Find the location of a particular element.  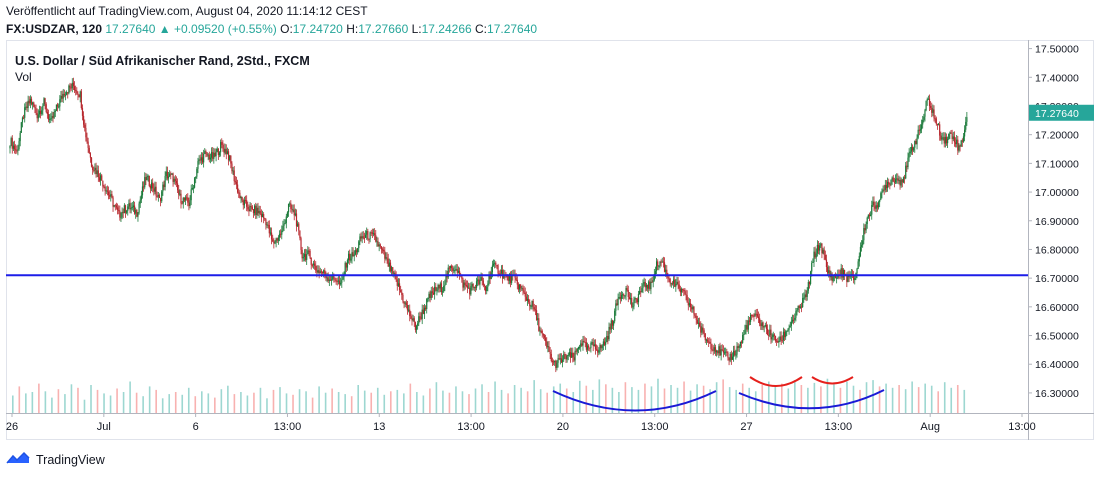

time-tick-label: 13 is located at coordinates (379, 427).